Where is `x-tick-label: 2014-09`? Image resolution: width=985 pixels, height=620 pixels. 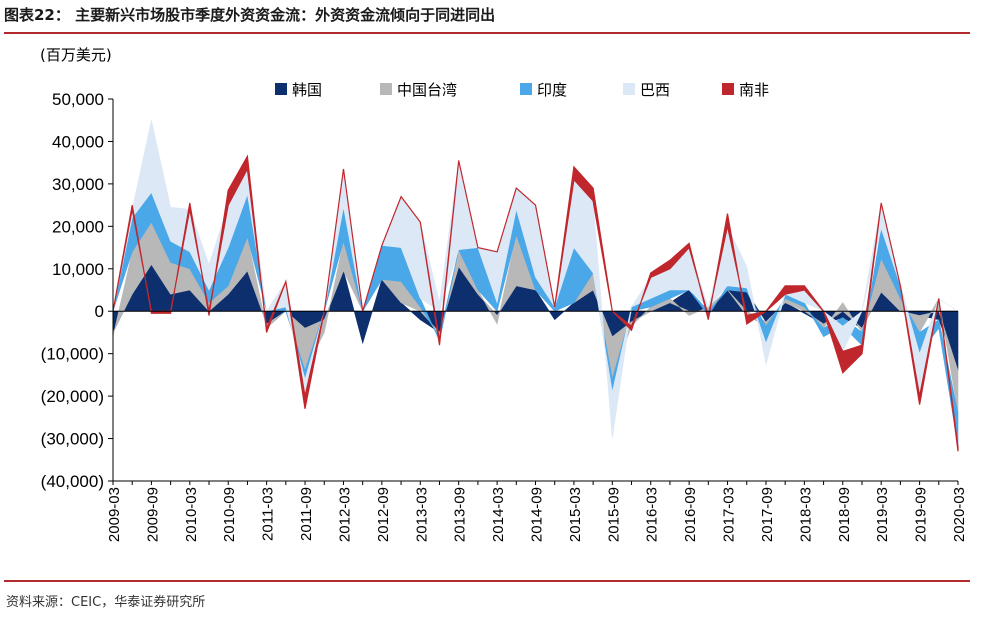 x-tick-label: 2014-09 is located at coordinates (537, 514).